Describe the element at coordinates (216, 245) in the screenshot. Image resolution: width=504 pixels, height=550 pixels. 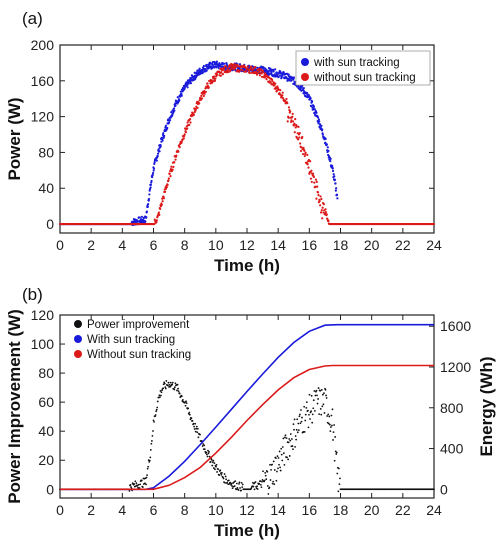
I see `x-tick-label: 10` at that location.